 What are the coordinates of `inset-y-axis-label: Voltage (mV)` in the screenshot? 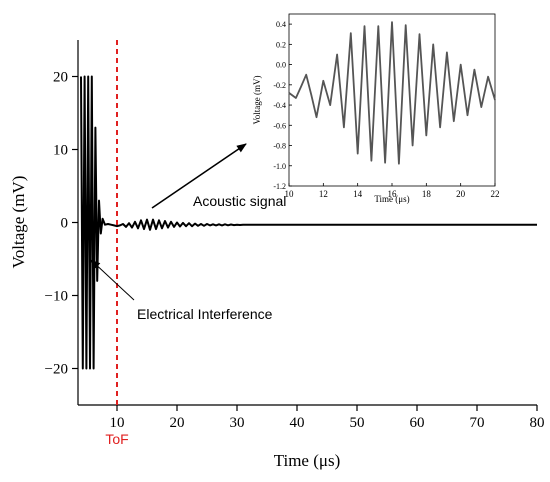 It's located at (257, 99).